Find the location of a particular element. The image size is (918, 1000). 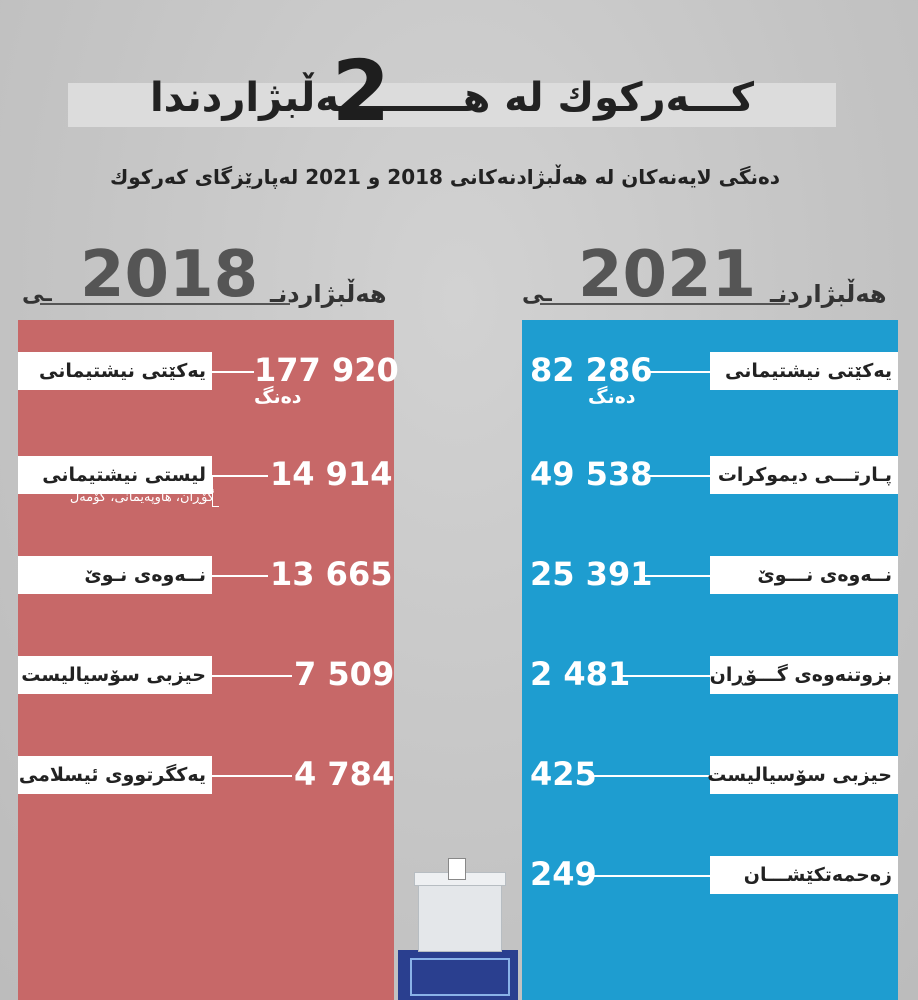

year-2018-heading: 2018 is located at coordinates (169, 275).